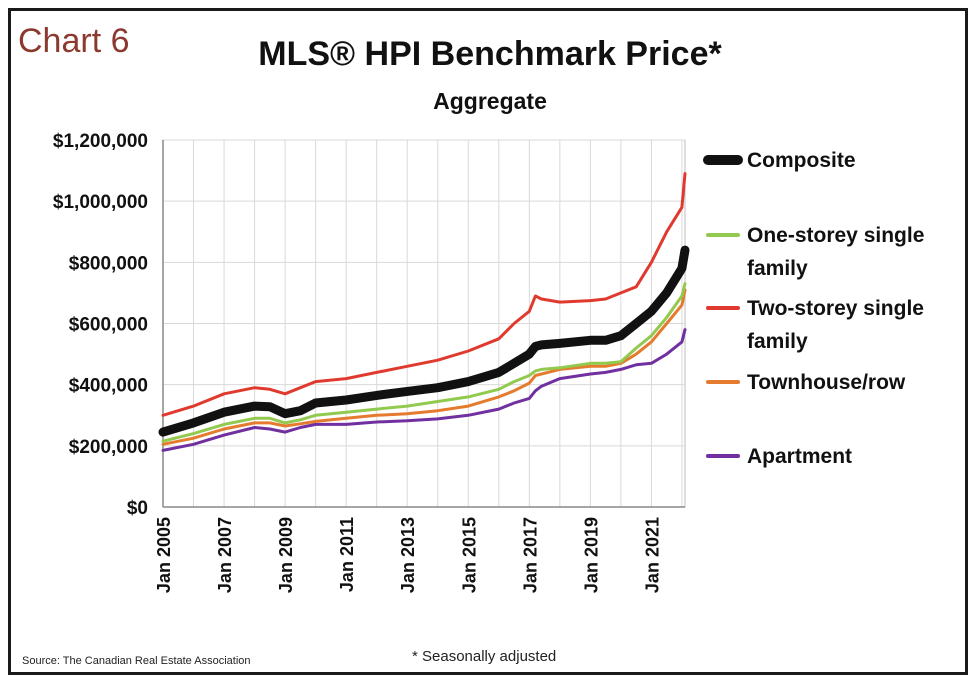 This screenshot has width=980, height=687. What do you see at coordinates (108, 447) in the screenshot?
I see `y-tick-label: $200,000` at bounding box center [108, 447].